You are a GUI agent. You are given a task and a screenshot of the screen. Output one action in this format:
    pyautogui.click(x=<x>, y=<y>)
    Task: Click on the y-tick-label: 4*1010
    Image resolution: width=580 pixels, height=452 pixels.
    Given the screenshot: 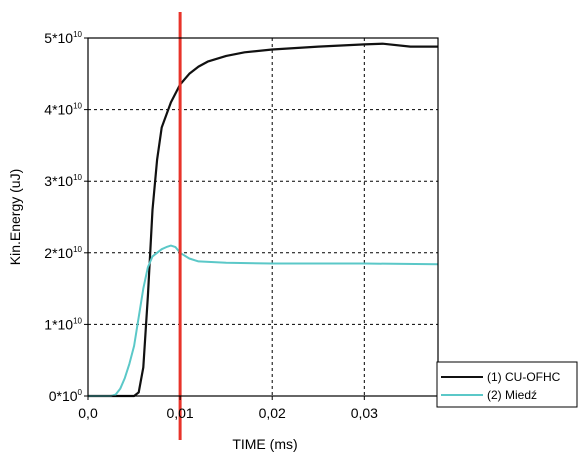 What is the action you would take?
    pyautogui.click(x=63, y=110)
    